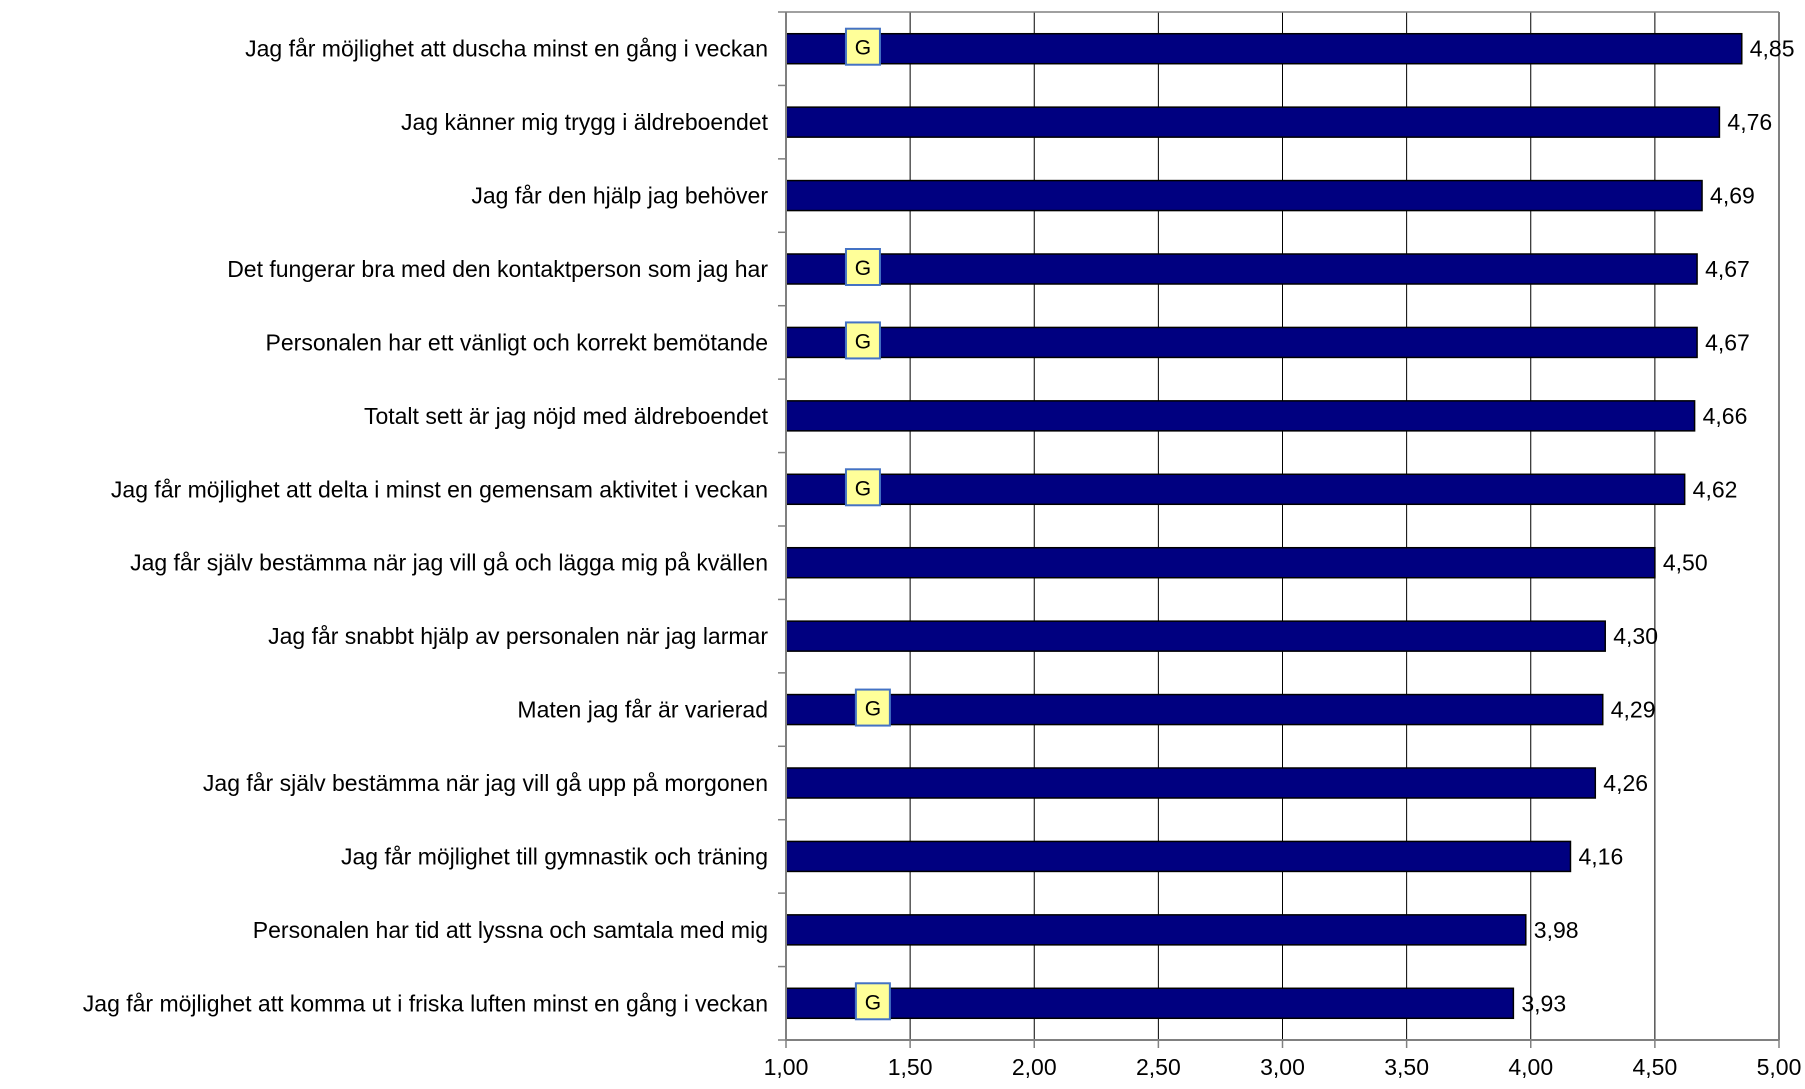 The image size is (1805, 1089). Describe the element at coordinates (619, 196) in the screenshot. I see `category-label: Jag får den hjälp jag behöver` at that location.